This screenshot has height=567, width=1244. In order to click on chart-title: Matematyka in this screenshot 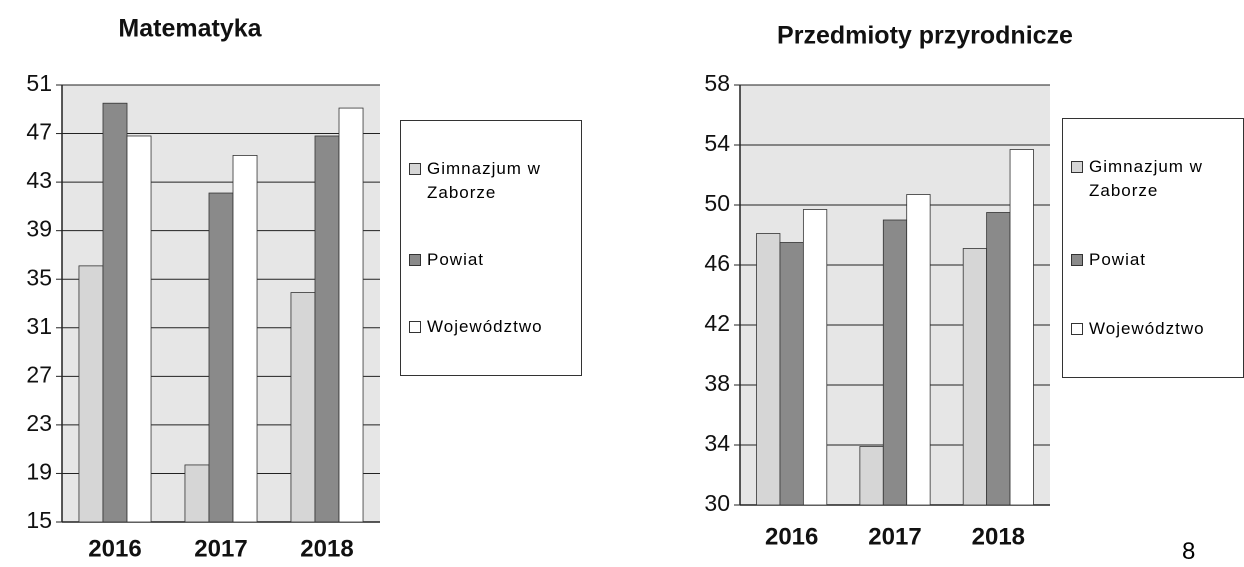, I will do `click(190, 29)`.